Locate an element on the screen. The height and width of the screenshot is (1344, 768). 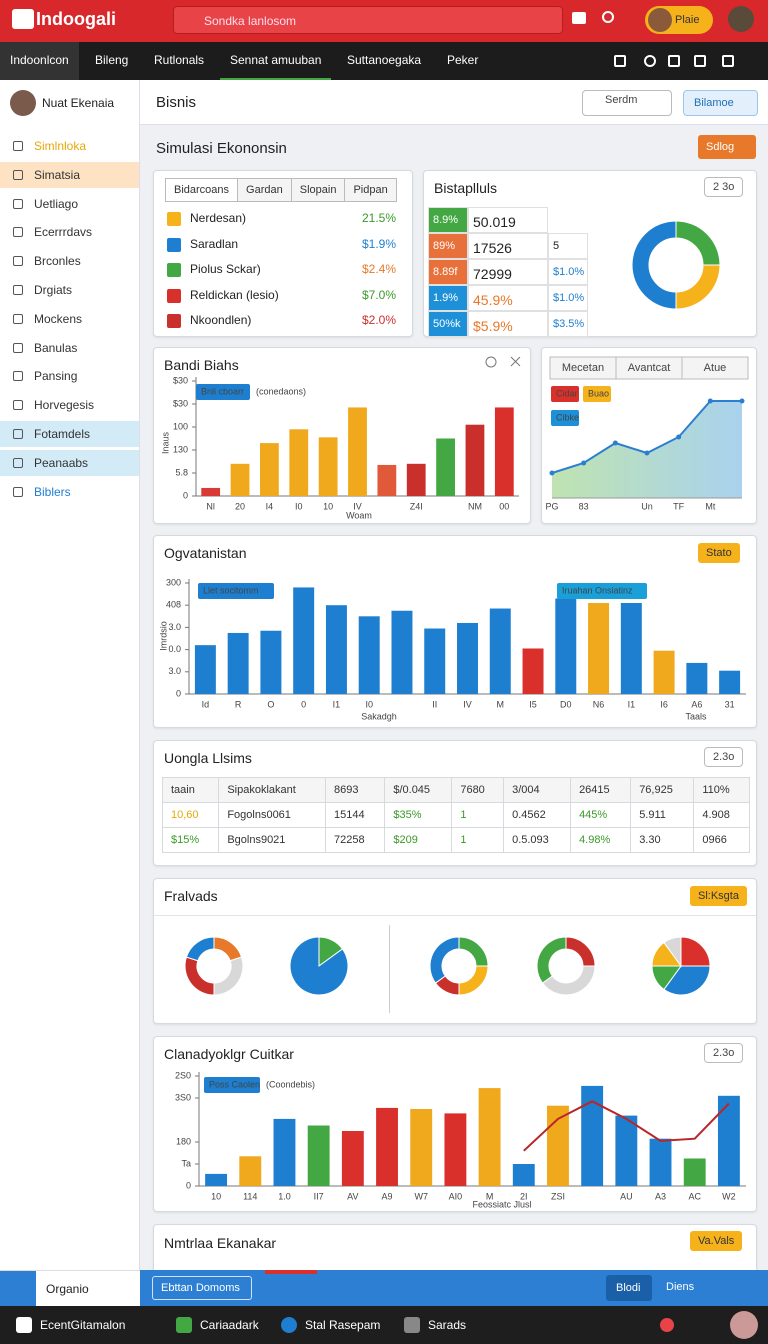
button: Stato is located at coordinates (719, 553).